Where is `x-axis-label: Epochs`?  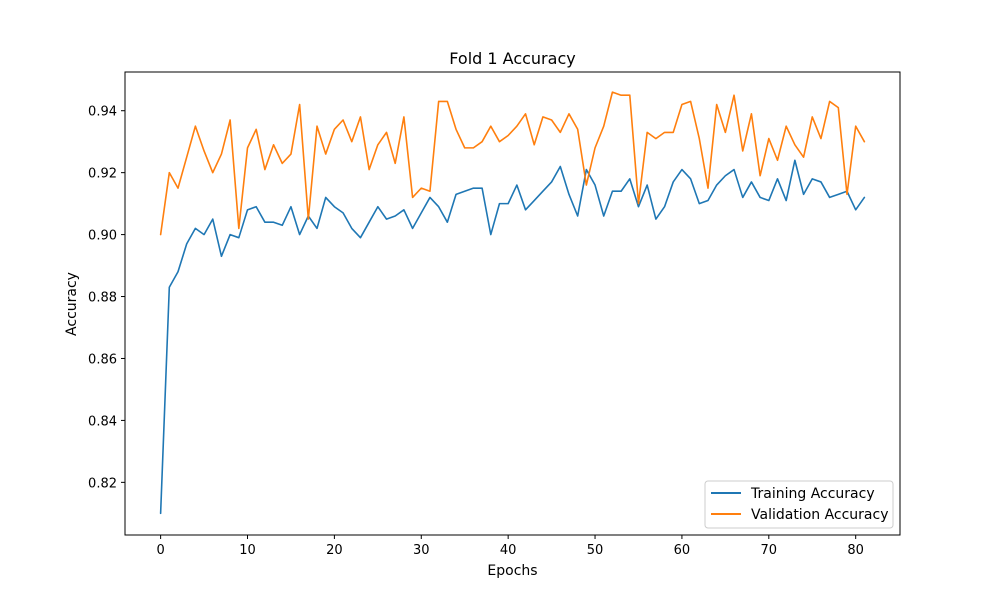 x-axis-label: Epochs is located at coordinates (512, 571).